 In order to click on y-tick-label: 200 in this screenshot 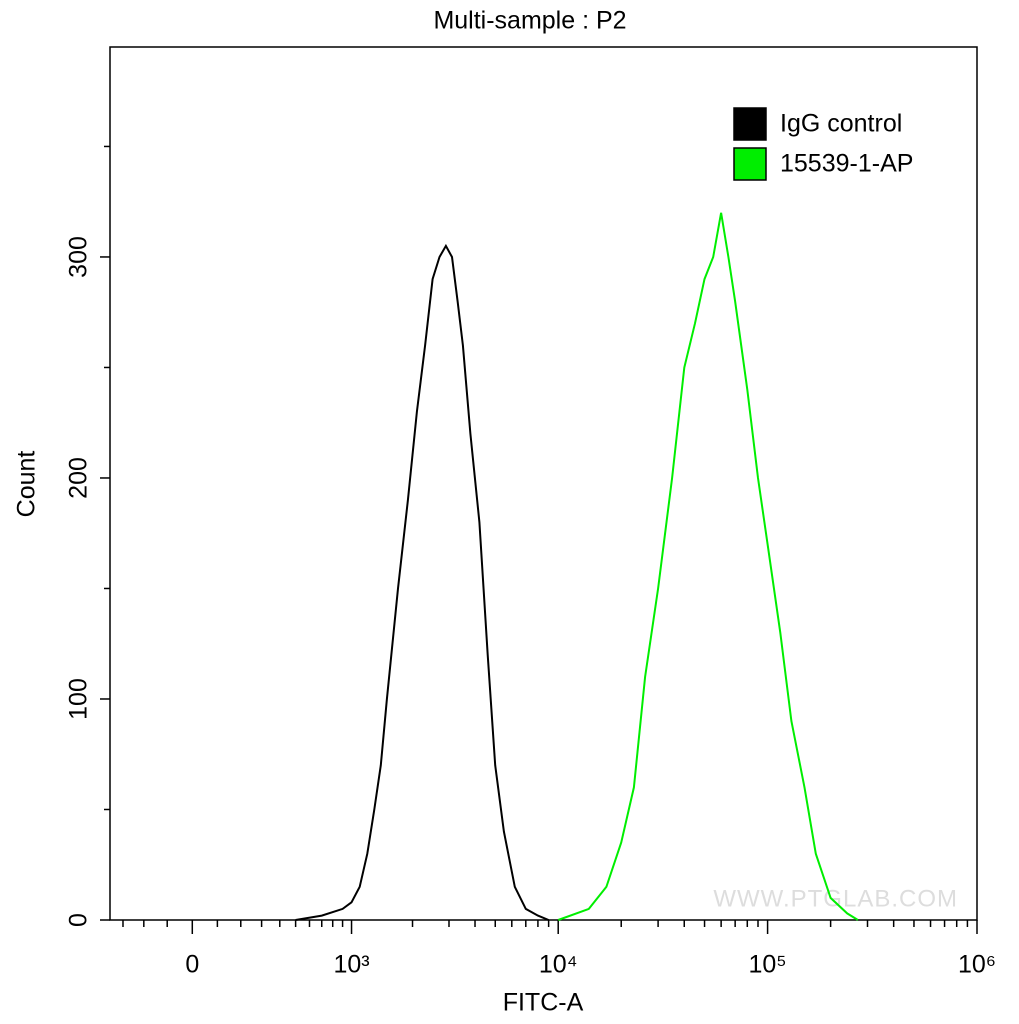, I will do `click(79, 478)`.